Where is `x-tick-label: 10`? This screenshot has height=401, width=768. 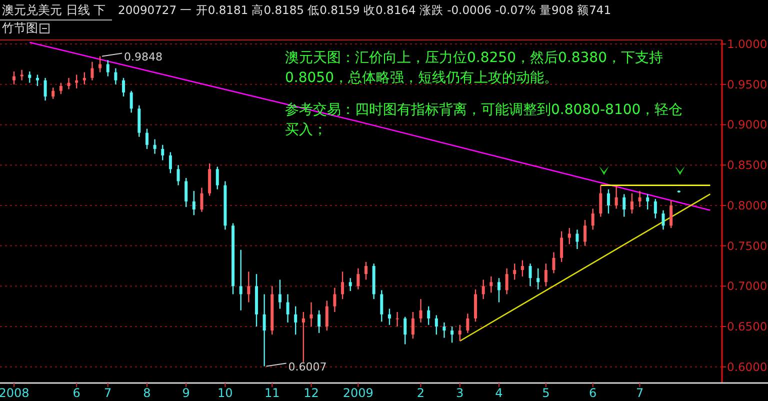 x-tick-label: 10 is located at coordinates (225, 393).